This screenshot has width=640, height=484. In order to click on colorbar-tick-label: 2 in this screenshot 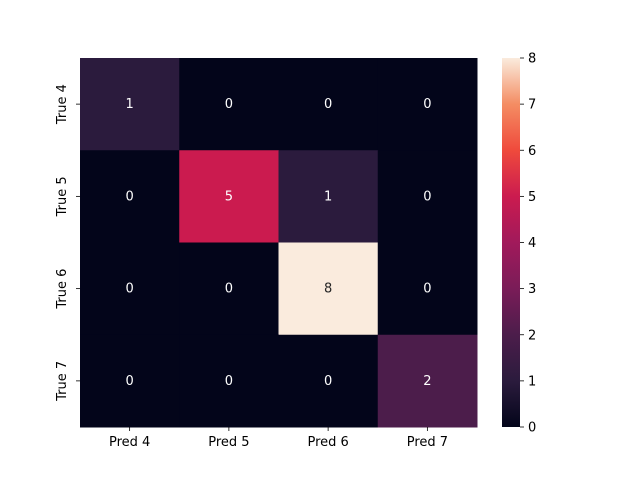, I will do `click(532, 335)`.